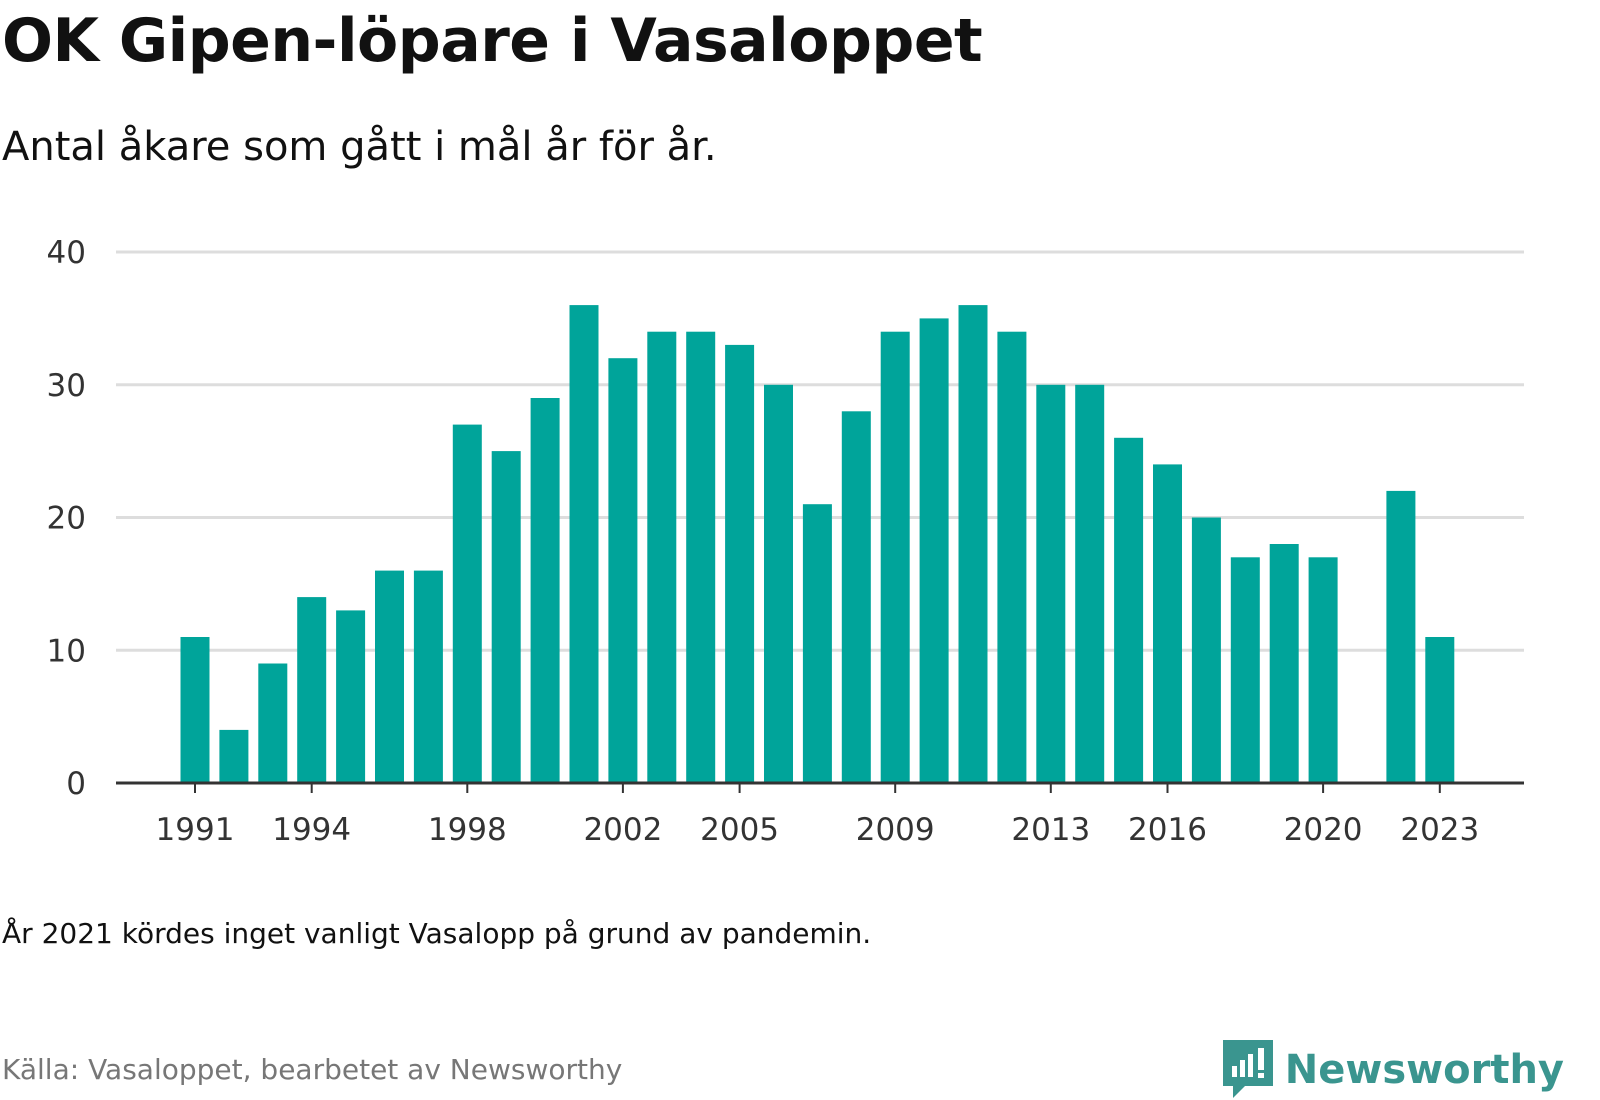 This screenshot has width=1600, height=1100. What do you see at coordinates (1050, 830) in the screenshot?
I see `x-tick-label-2013: 2013` at bounding box center [1050, 830].